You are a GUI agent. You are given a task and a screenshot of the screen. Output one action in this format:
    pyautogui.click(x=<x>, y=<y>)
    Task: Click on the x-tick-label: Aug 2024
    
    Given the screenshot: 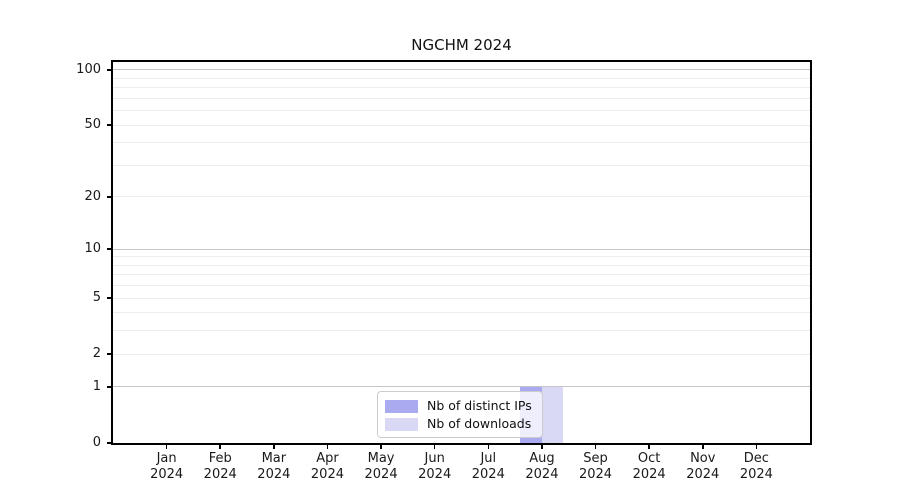 What is the action you would take?
    pyautogui.click(x=542, y=466)
    